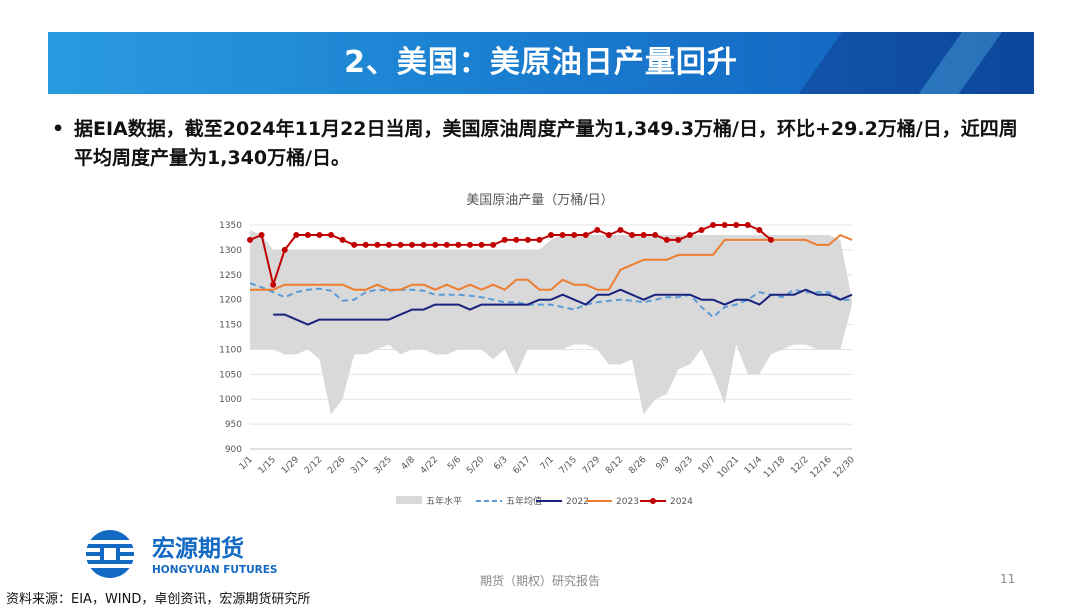 This screenshot has width=1080, height=608. Describe the element at coordinates (444, 501) in the screenshot. I see `legend-label: 五年水平` at that location.